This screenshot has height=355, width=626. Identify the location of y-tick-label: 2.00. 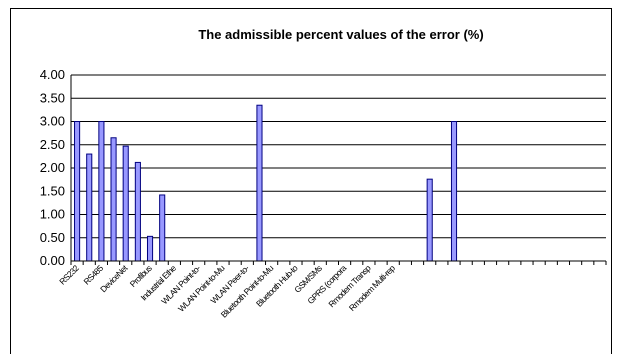
(52, 167).